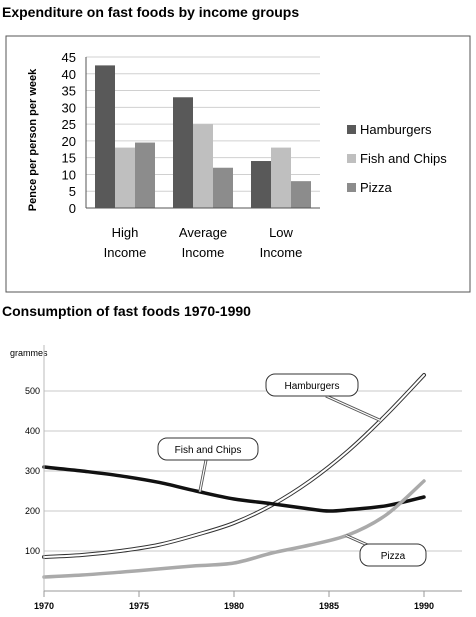  Describe the element at coordinates (424, 606) in the screenshot. I see `line-x-tick-label: 1990` at that location.